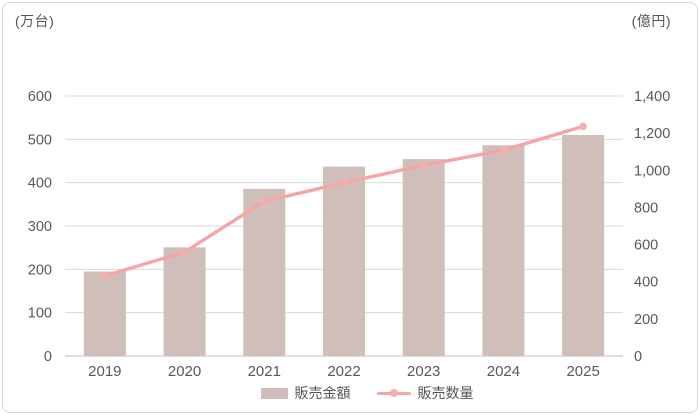 This screenshot has width=700, height=415. Describe the element at coordinates (651, 21) in the screenshot. I see `right-axis-unit-label: (億円)` at that location.